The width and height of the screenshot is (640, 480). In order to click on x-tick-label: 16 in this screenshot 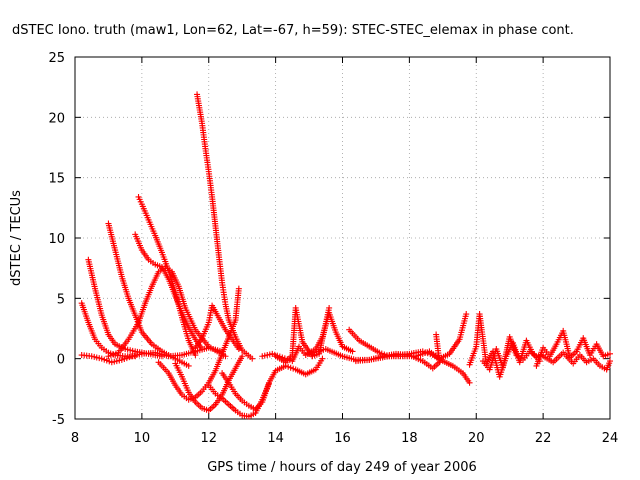, I will do `click(342, 438)`.